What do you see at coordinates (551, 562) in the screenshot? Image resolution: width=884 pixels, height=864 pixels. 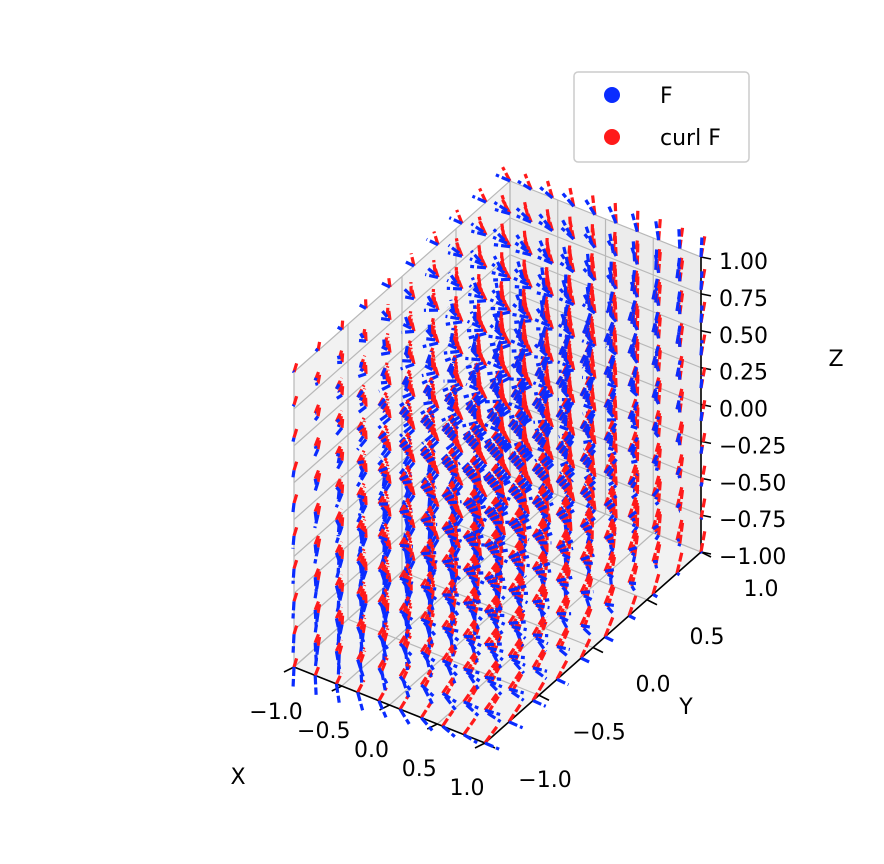 I see `gridline` at bounding box center [551, 562].